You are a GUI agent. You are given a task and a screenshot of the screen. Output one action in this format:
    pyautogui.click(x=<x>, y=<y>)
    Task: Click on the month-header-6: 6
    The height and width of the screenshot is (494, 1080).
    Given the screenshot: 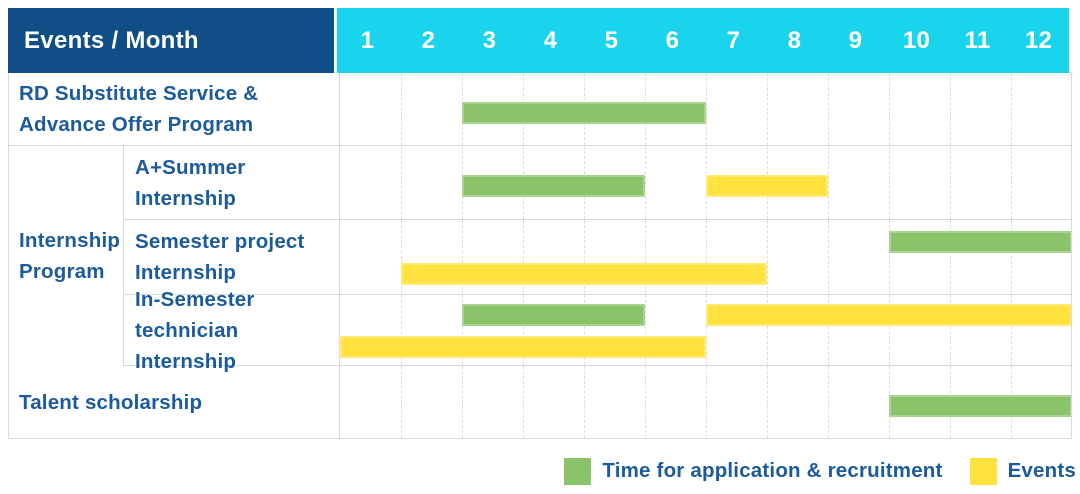 What is the action you would take?
    pyautogui.click(x=672, y=40)
    